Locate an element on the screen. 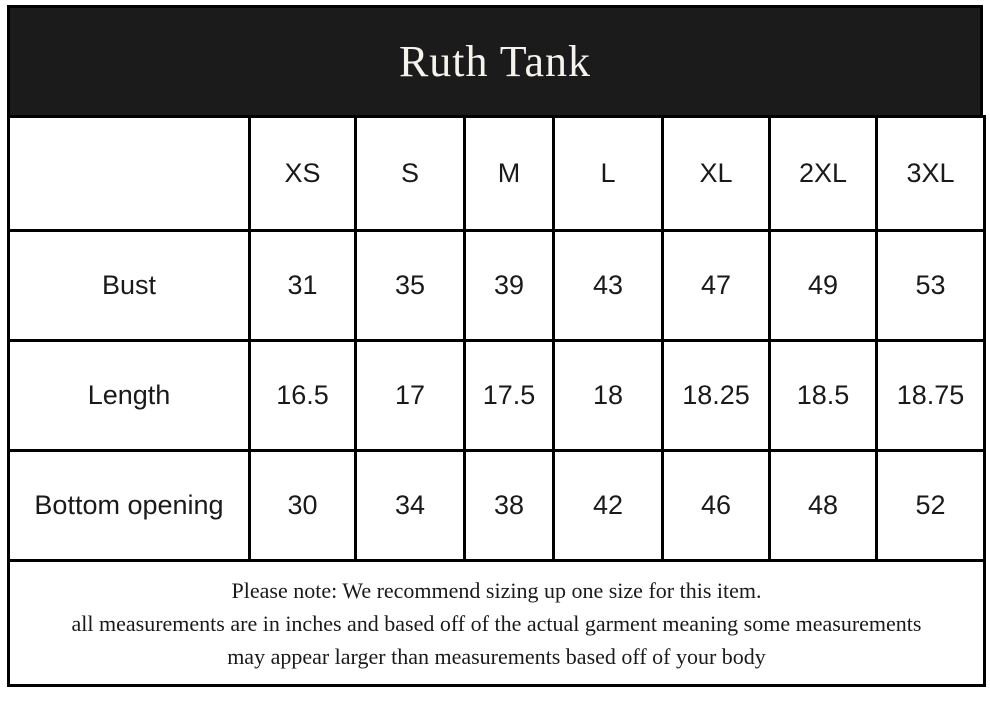 Image resolution: width=990 pixels, height=712 pixels. col-header-3xl: 3XL is located at coordinates (930, 173).